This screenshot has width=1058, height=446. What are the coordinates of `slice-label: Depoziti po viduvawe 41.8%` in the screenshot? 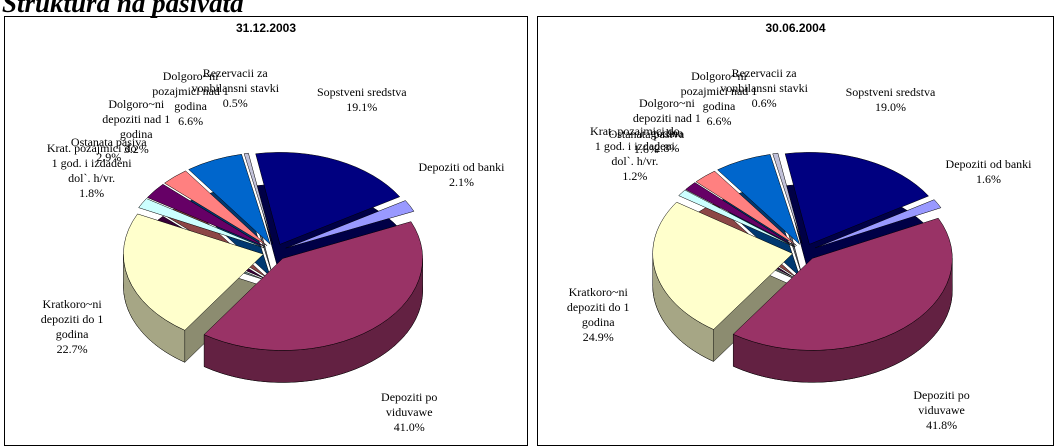 It's located at (942, 410).